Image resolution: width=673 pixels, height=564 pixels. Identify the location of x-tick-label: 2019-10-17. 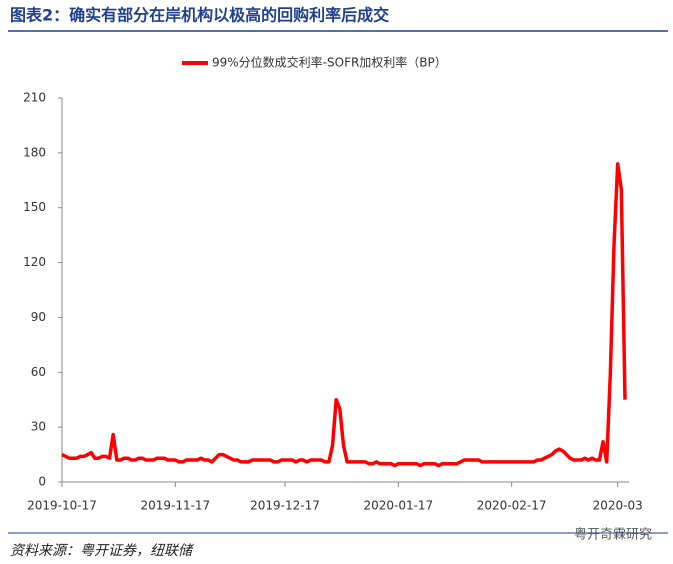
(62, 506).